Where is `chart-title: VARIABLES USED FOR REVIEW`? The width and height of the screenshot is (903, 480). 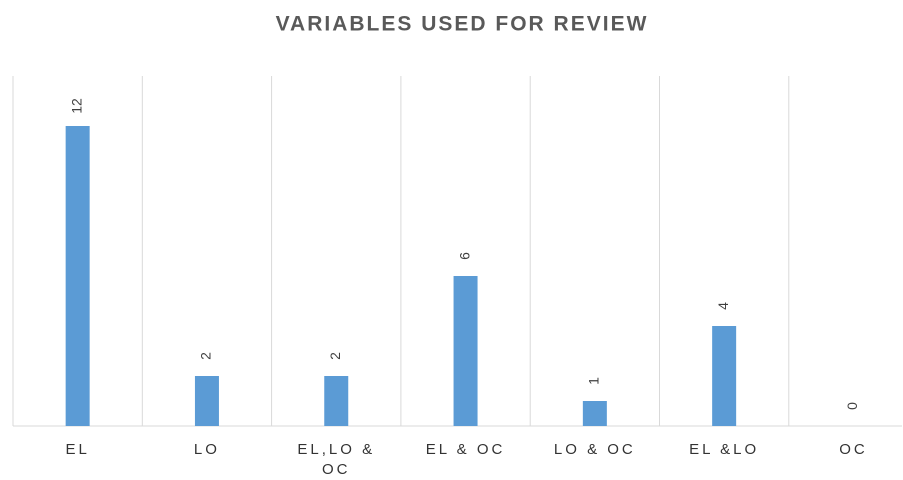 chart-title: VARIABLES USED FOR REVIEW is located at coordinates (462, 24).